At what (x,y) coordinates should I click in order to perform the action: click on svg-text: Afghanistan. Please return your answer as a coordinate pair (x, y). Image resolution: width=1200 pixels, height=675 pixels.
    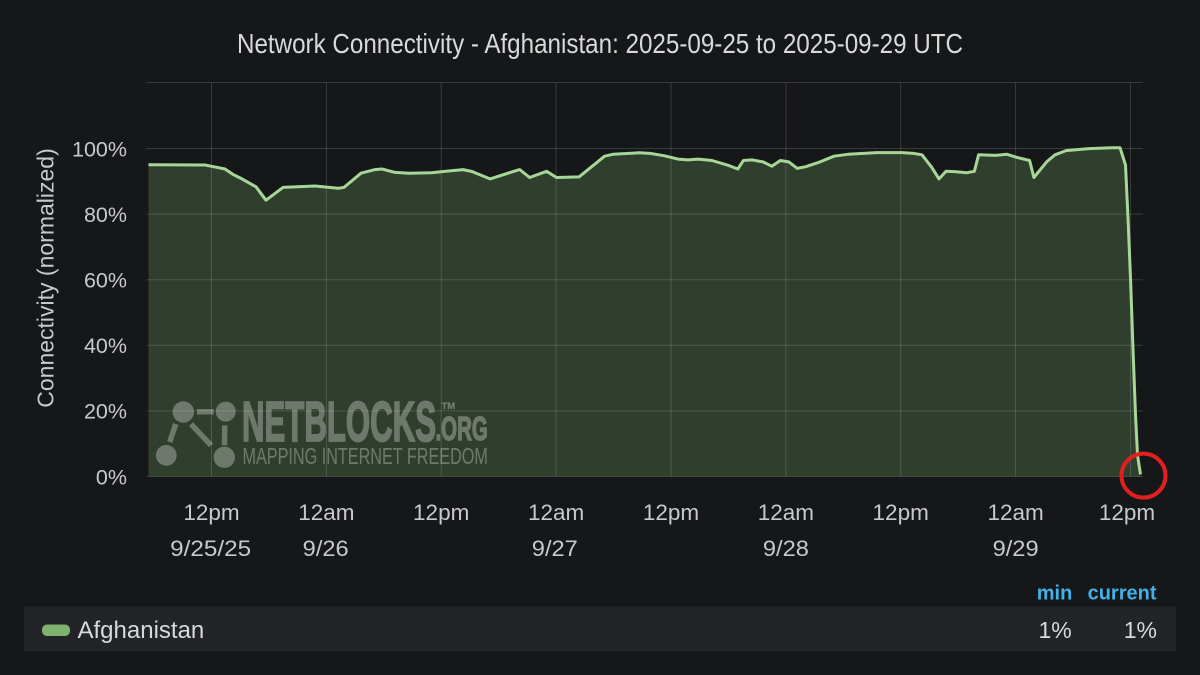
    Looking at the image, I should click on (141, 630).